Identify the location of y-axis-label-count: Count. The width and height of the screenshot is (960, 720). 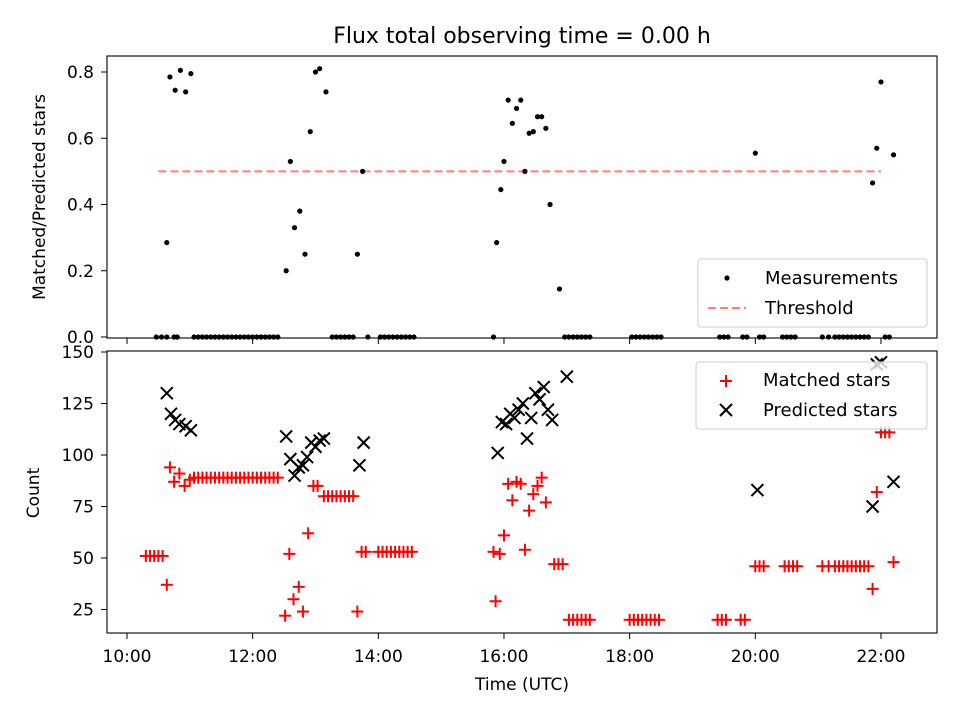
(34, 492).